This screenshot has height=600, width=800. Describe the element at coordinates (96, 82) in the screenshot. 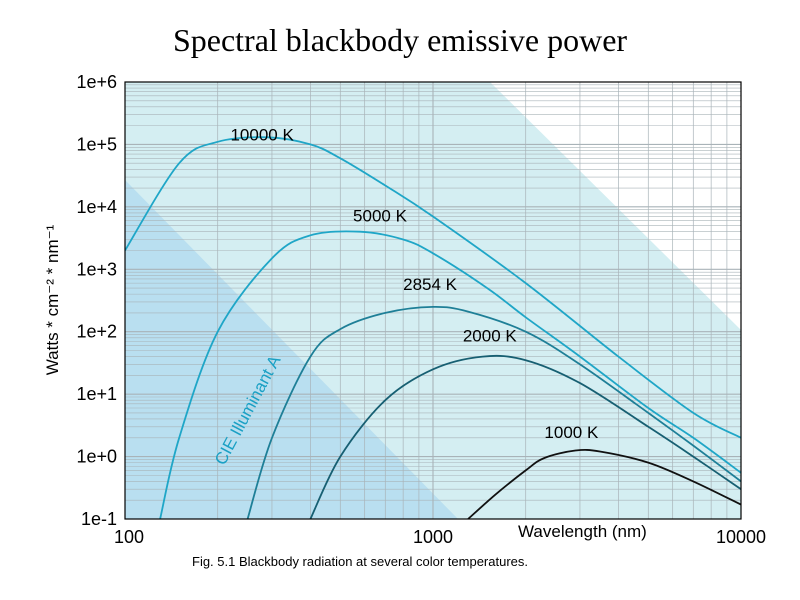

I see `y-tick-label: 1e+6` at that location.